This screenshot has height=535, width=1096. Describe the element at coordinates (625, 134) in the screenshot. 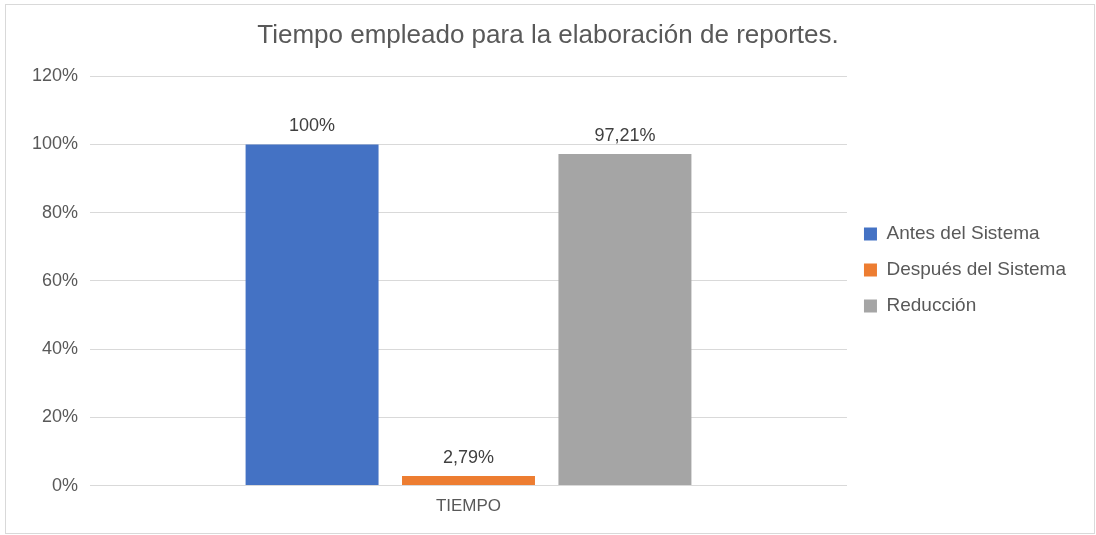

I see `data-label: 97,21%` at that location.